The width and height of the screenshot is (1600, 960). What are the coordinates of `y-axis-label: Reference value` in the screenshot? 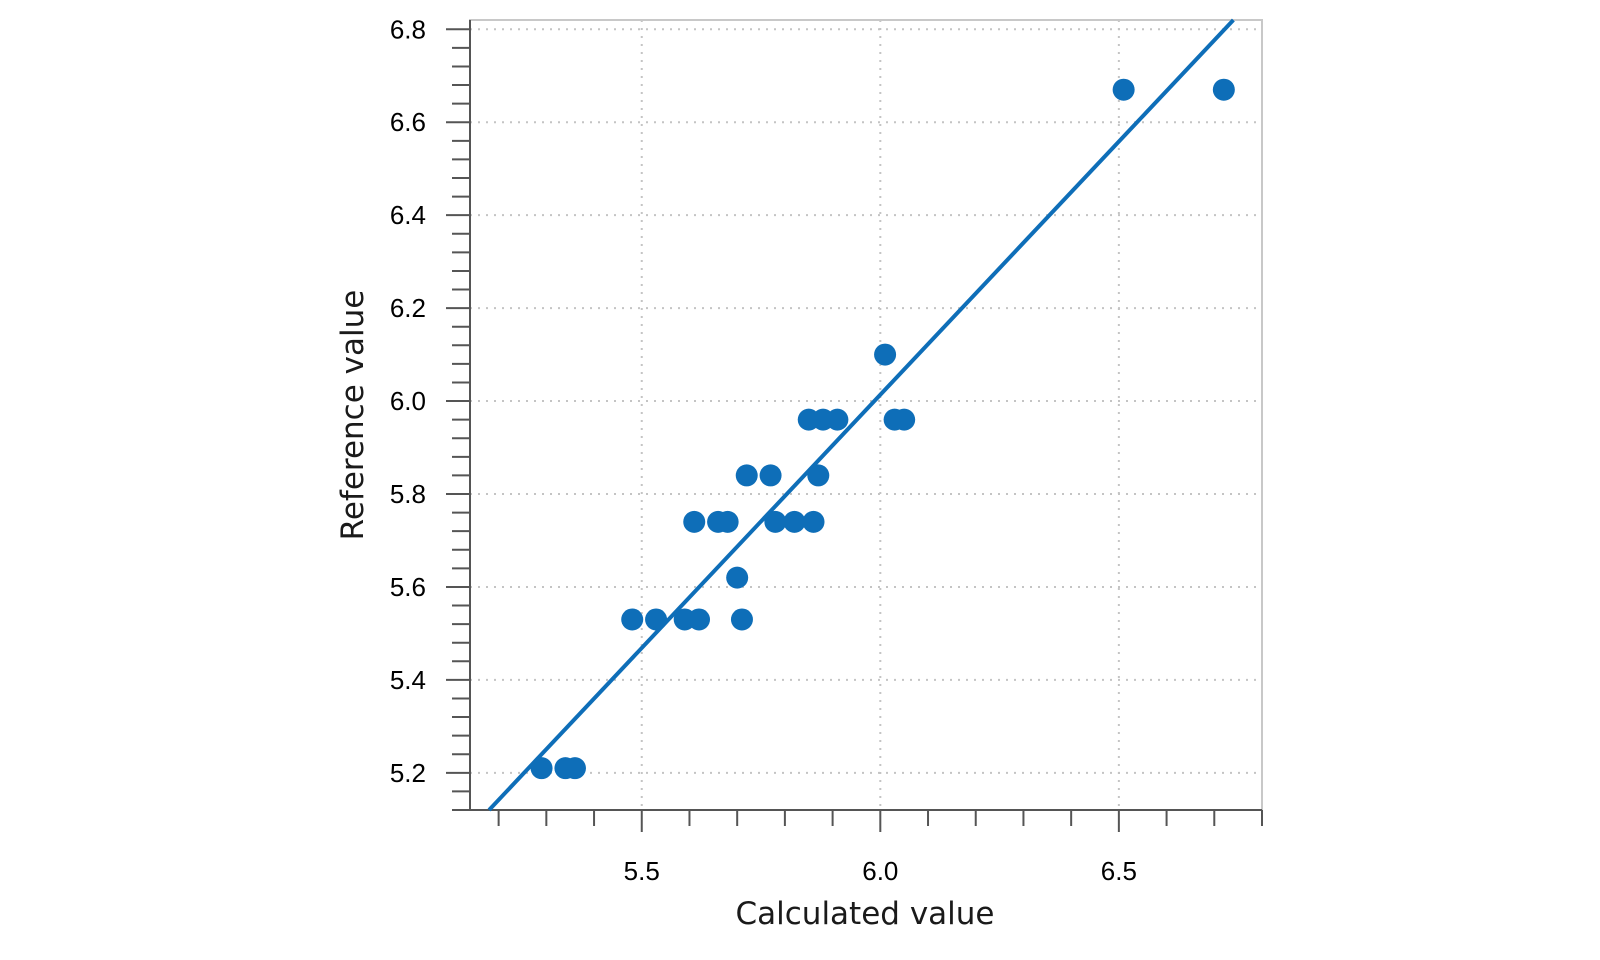 It's located at (353, 415).